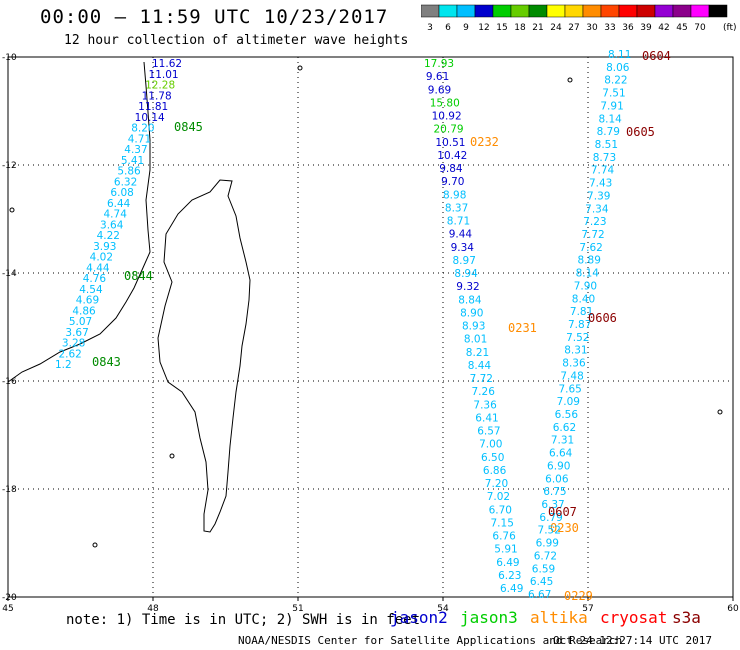 Image resolution: width=740 pixels, height=650 pixels. Describe the element at coordinates (466, 274) in the screenshot. I see `track-mid-value: 8.94` at that location.